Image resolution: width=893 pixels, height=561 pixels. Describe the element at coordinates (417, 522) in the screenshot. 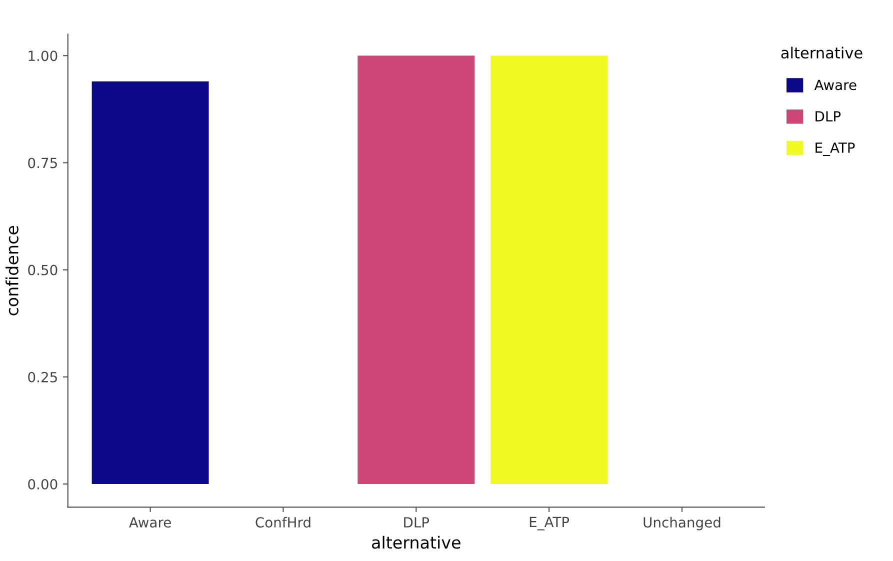

I see `x-tick-label: DLP` at that location.